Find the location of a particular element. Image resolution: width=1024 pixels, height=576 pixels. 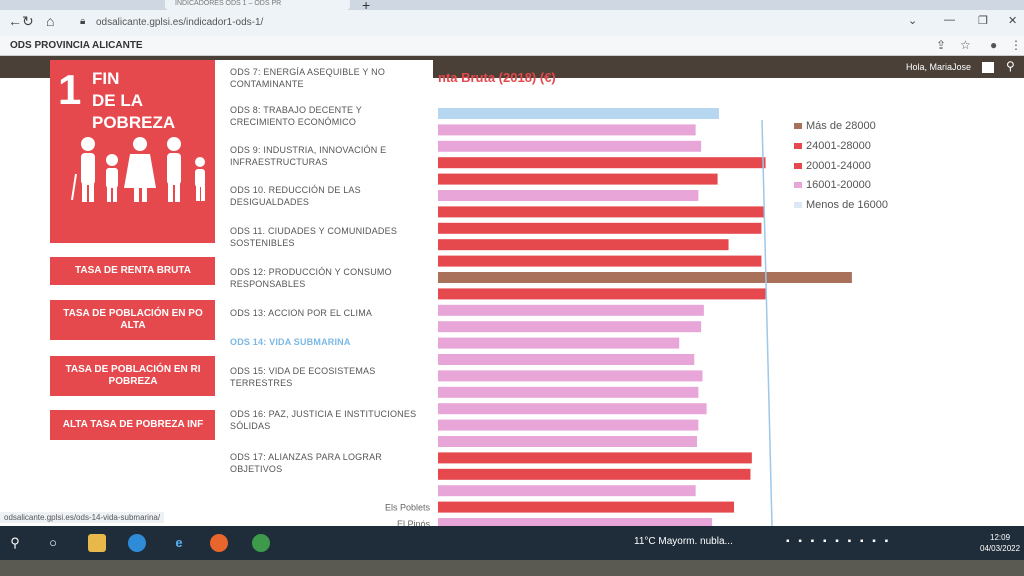

family-icon is located at coordinates (138, 169).